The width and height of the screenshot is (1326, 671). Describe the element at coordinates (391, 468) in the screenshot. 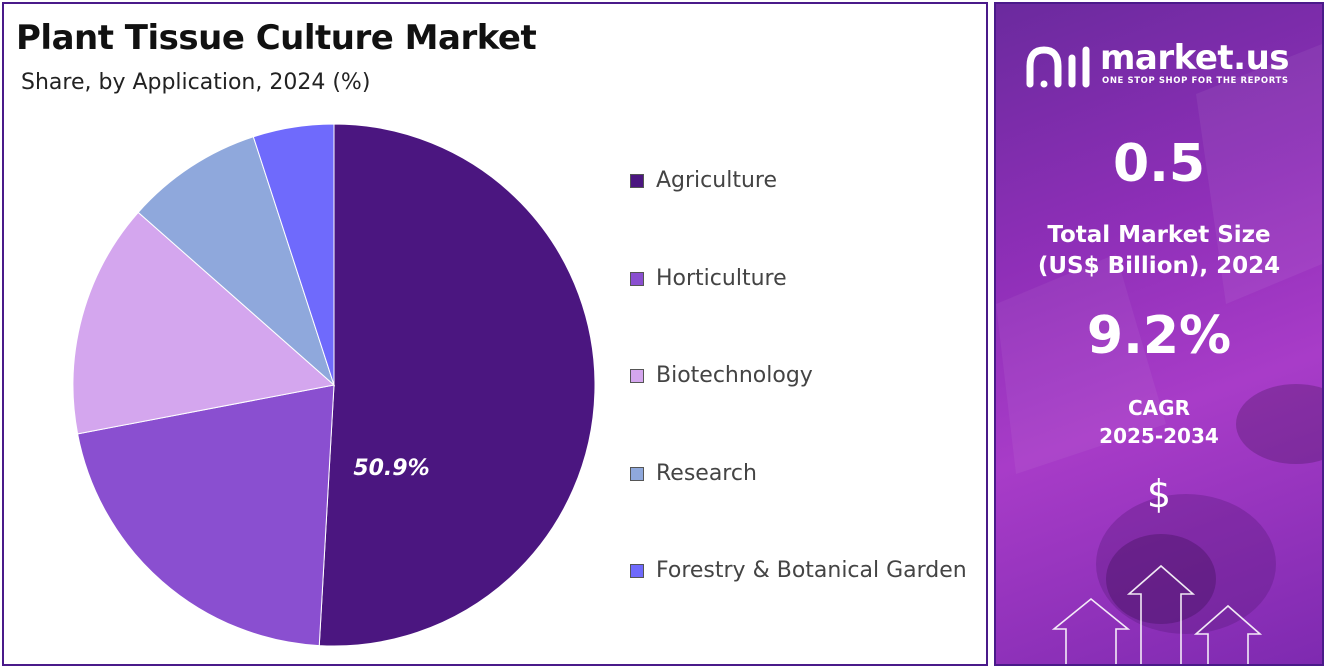

I see `pie-data-label: 50.9%` at that location.